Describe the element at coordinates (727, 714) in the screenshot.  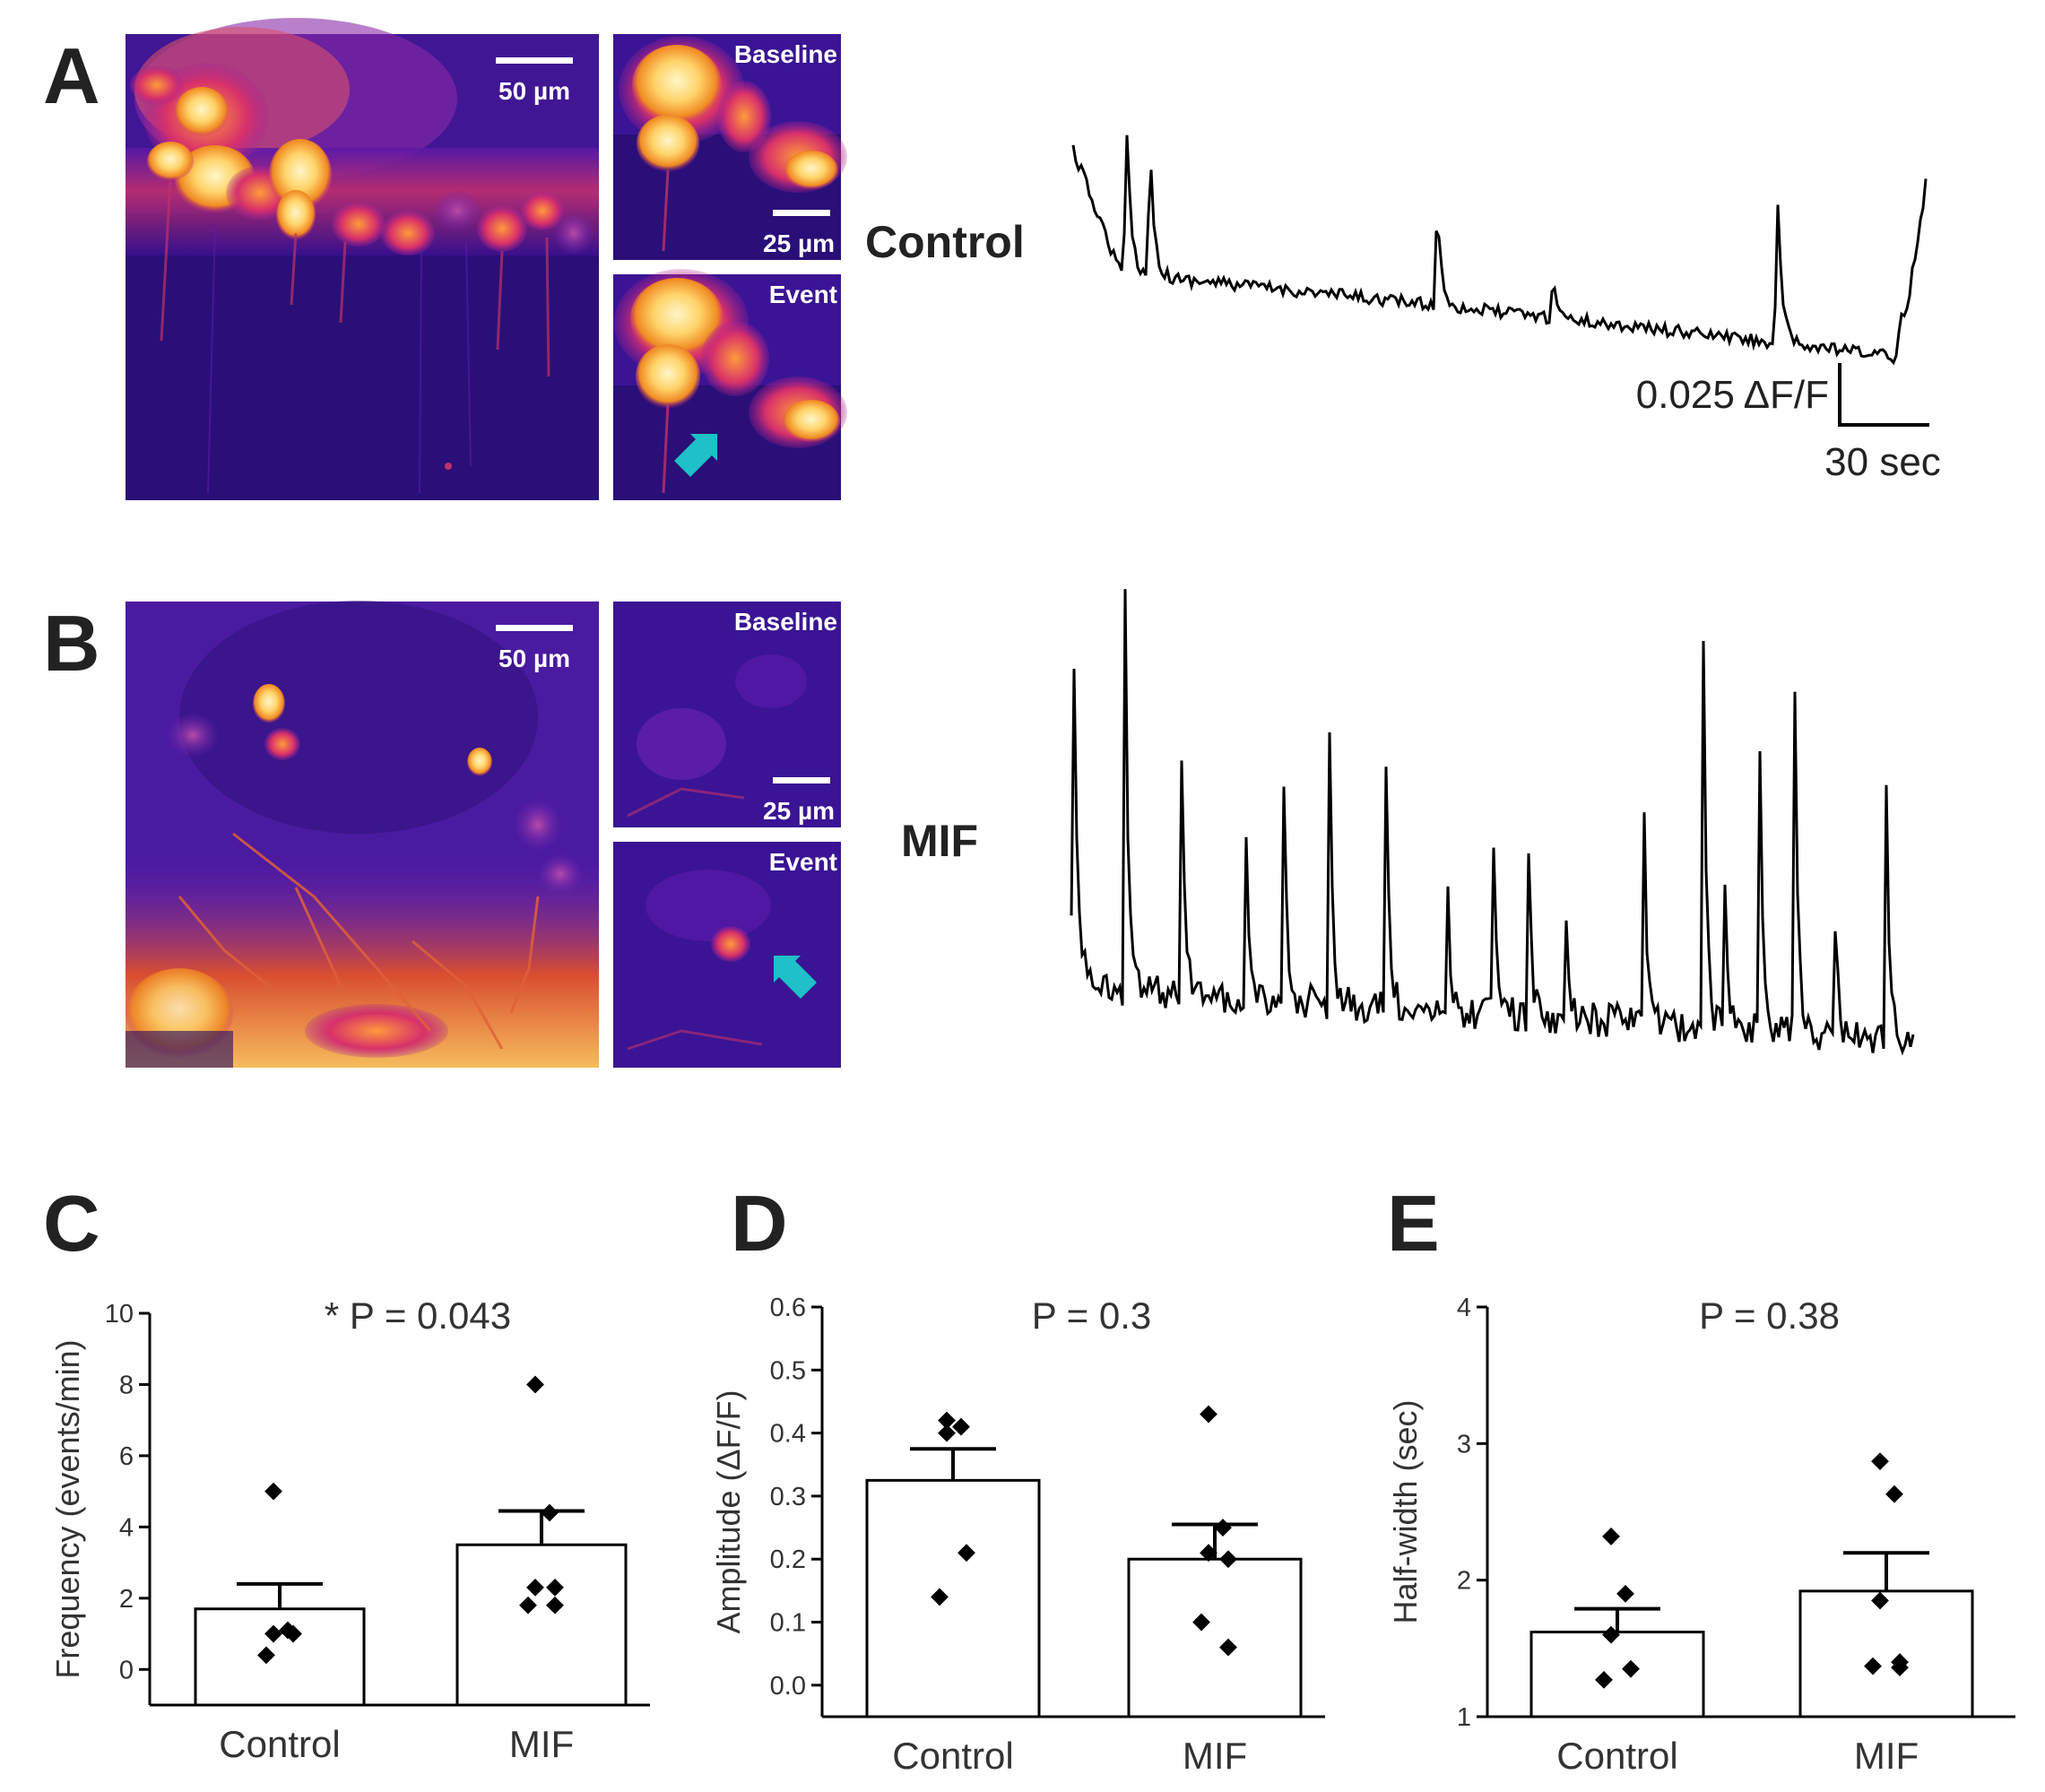
I see `micrograph-b-baseline: Baseline 25 µm` at that location.